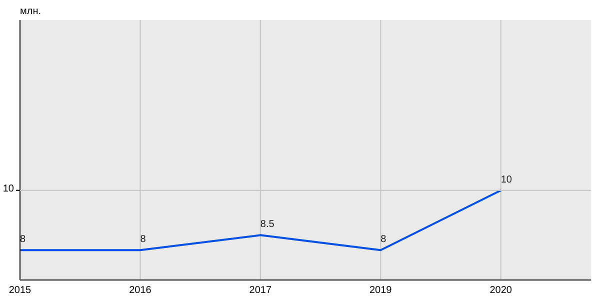 This screenshot has height=300, width=600. I want to click on x-tick-label: 2015, so click(20, 290).